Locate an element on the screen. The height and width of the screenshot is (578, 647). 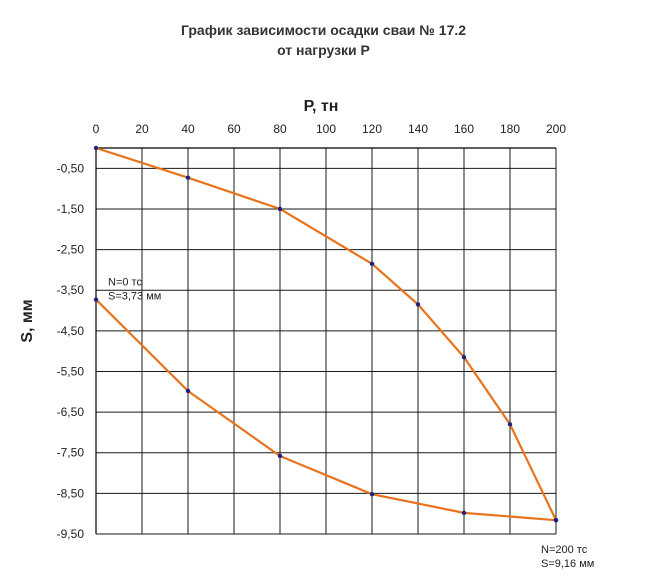
x-axis-label: Р, тн is located at coordinates (321, 106).